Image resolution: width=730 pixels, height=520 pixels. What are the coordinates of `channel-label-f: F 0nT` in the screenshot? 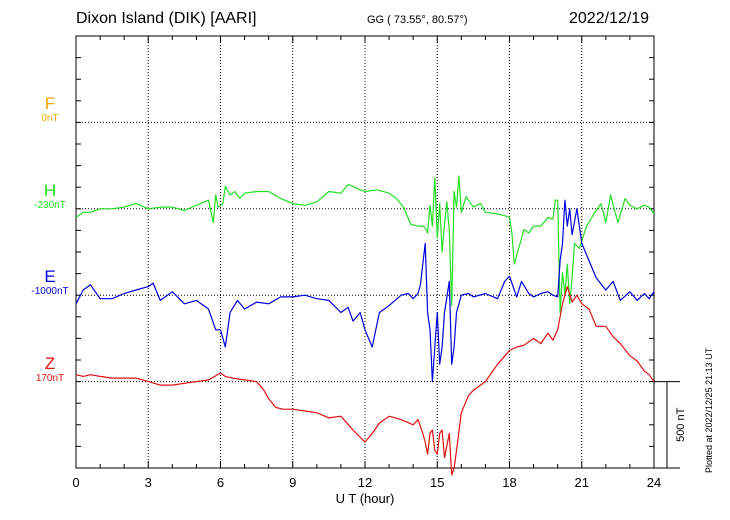 It's located at (50, 110).